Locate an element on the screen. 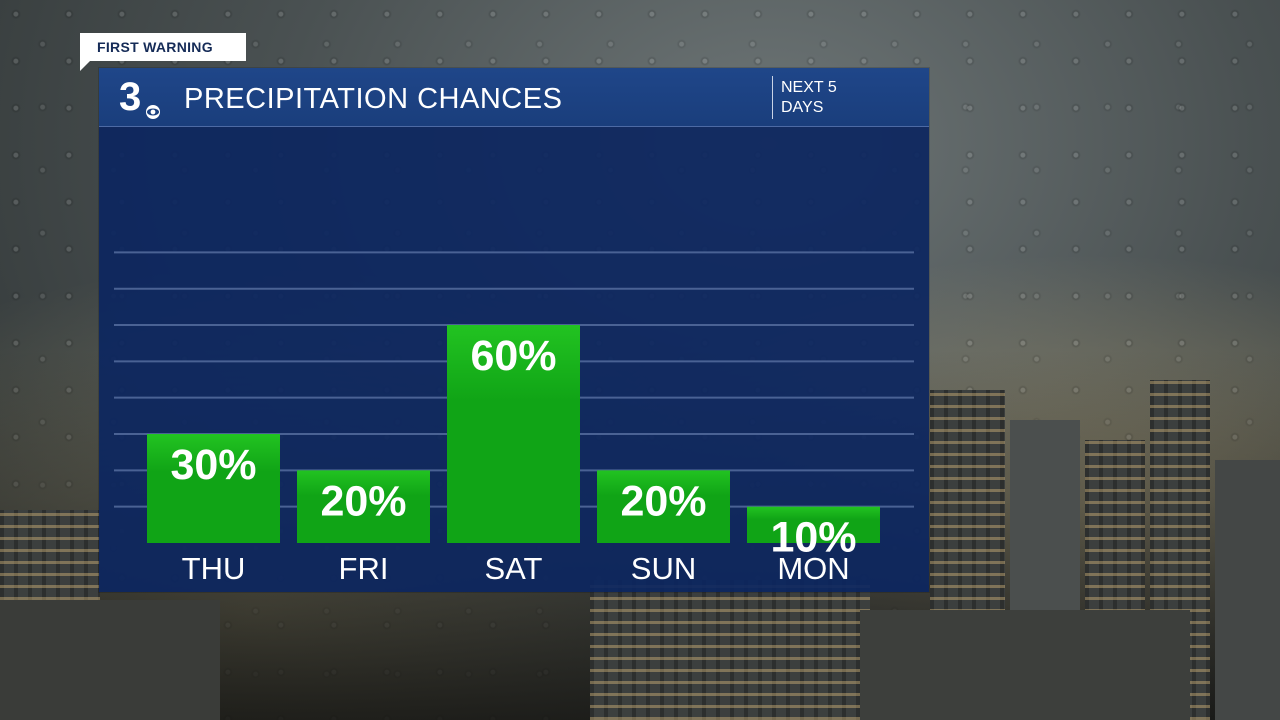  category-label: FRI is located at coordinates (364, 568).